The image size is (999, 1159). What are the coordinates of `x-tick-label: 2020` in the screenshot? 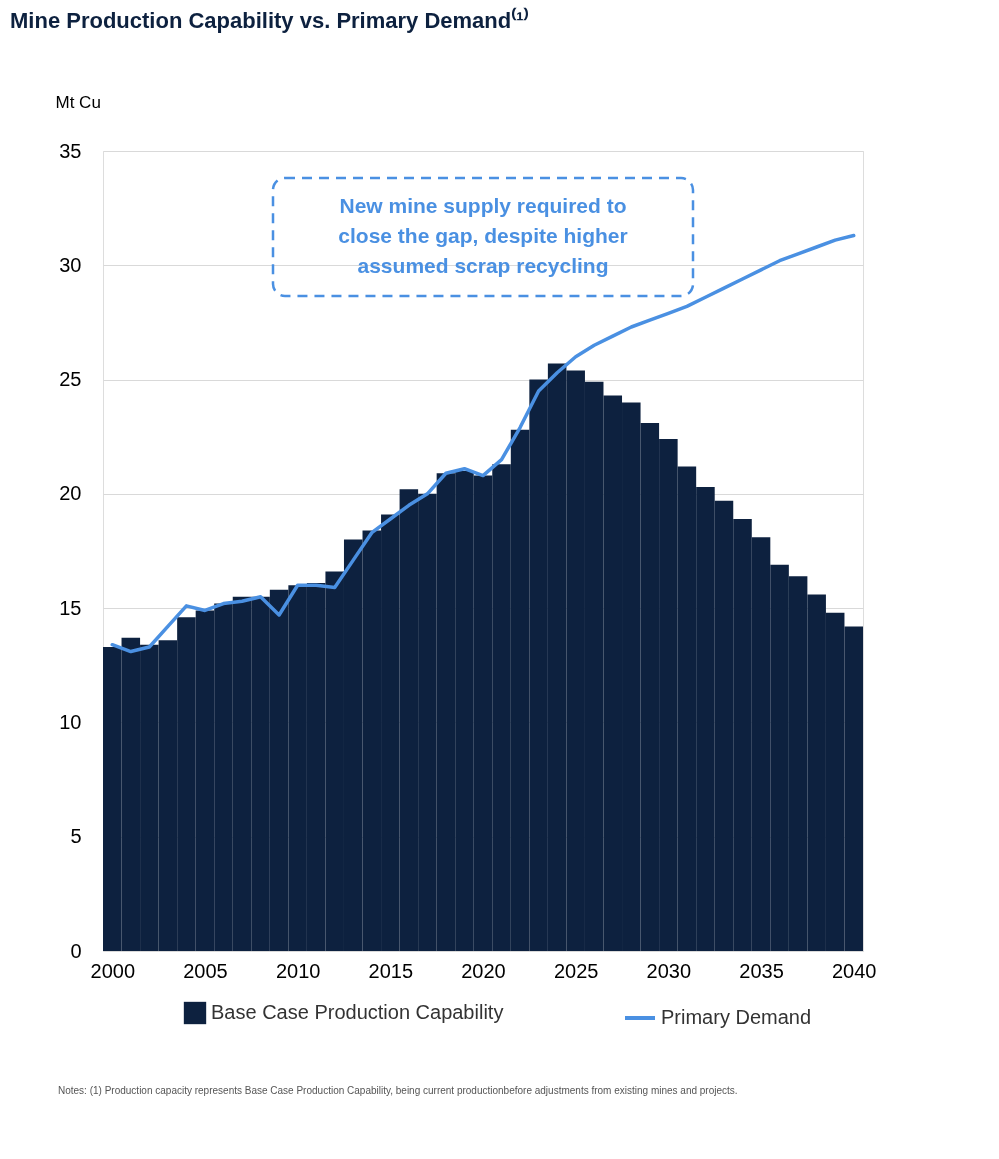 It's located at (483, 970).